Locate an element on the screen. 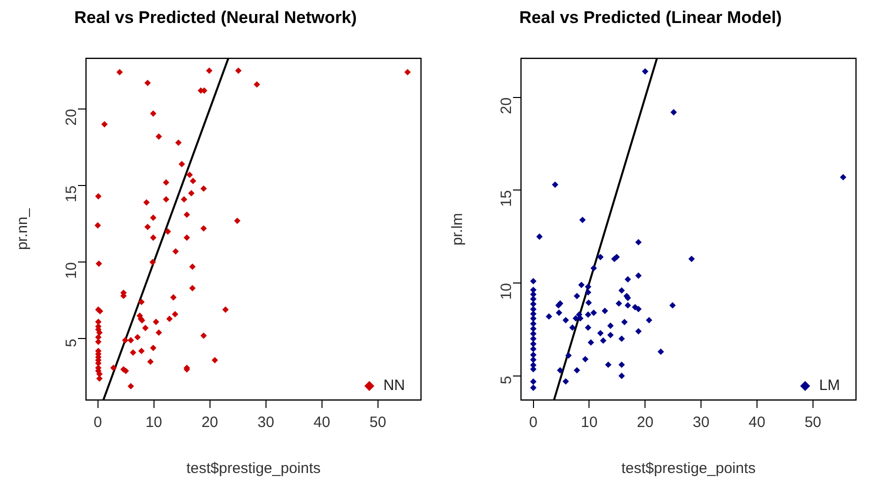 Image resolution: width=870 pixels, height=488 pixels. chart-title: Real vs Predicted (Neural Network) is located at coordinates (215, 17).